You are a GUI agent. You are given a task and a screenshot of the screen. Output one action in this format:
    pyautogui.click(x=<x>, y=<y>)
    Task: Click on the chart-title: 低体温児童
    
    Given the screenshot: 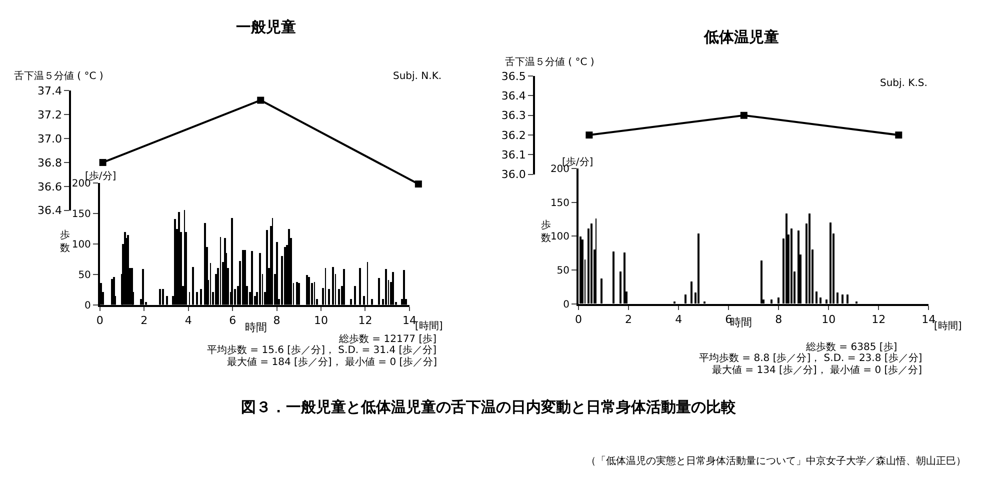 What is the action you would take?
    pyautogui.click(x=741, y=37)
    